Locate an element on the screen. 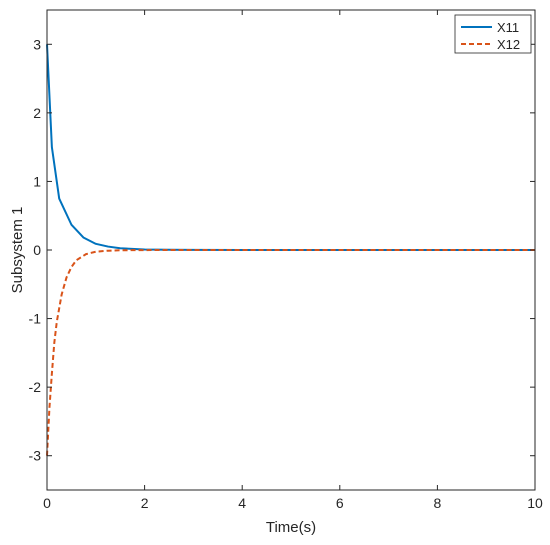 Image resolution: width=550 pixels, height=545 pixels. x-axis-label: Time(s) is located at coordinates (291, 527).